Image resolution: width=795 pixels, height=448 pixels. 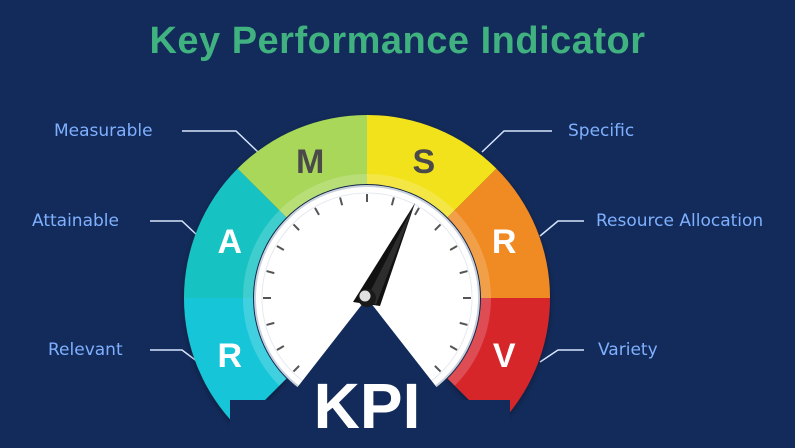 I want to click on leader-line-attainable, so click(x=174, y=228).